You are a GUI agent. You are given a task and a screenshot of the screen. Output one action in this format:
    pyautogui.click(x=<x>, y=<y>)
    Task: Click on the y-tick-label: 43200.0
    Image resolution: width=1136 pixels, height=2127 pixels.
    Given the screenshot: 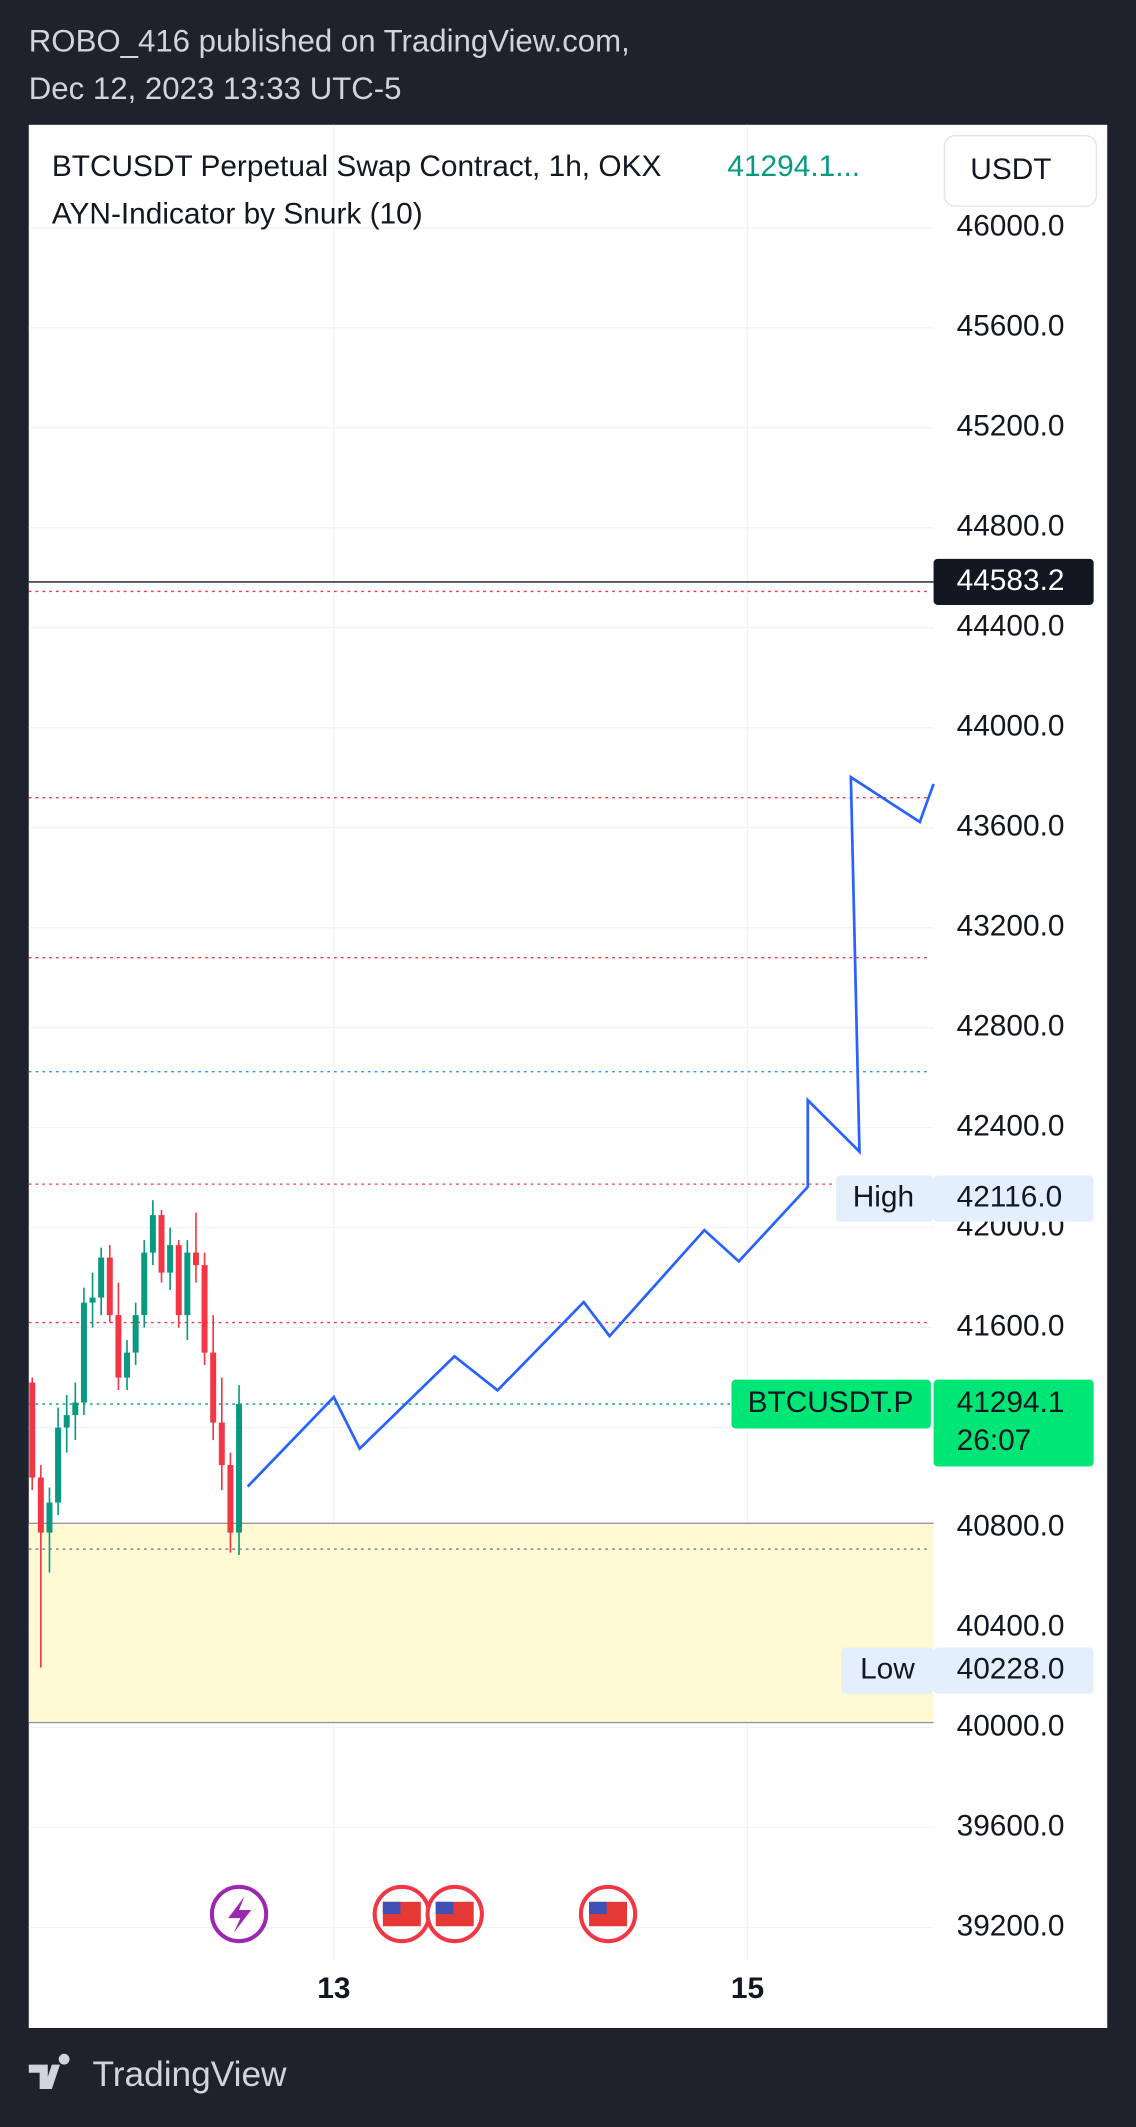 What is the action you would take?
    pyautogui.click(x=1011, y=926)
    